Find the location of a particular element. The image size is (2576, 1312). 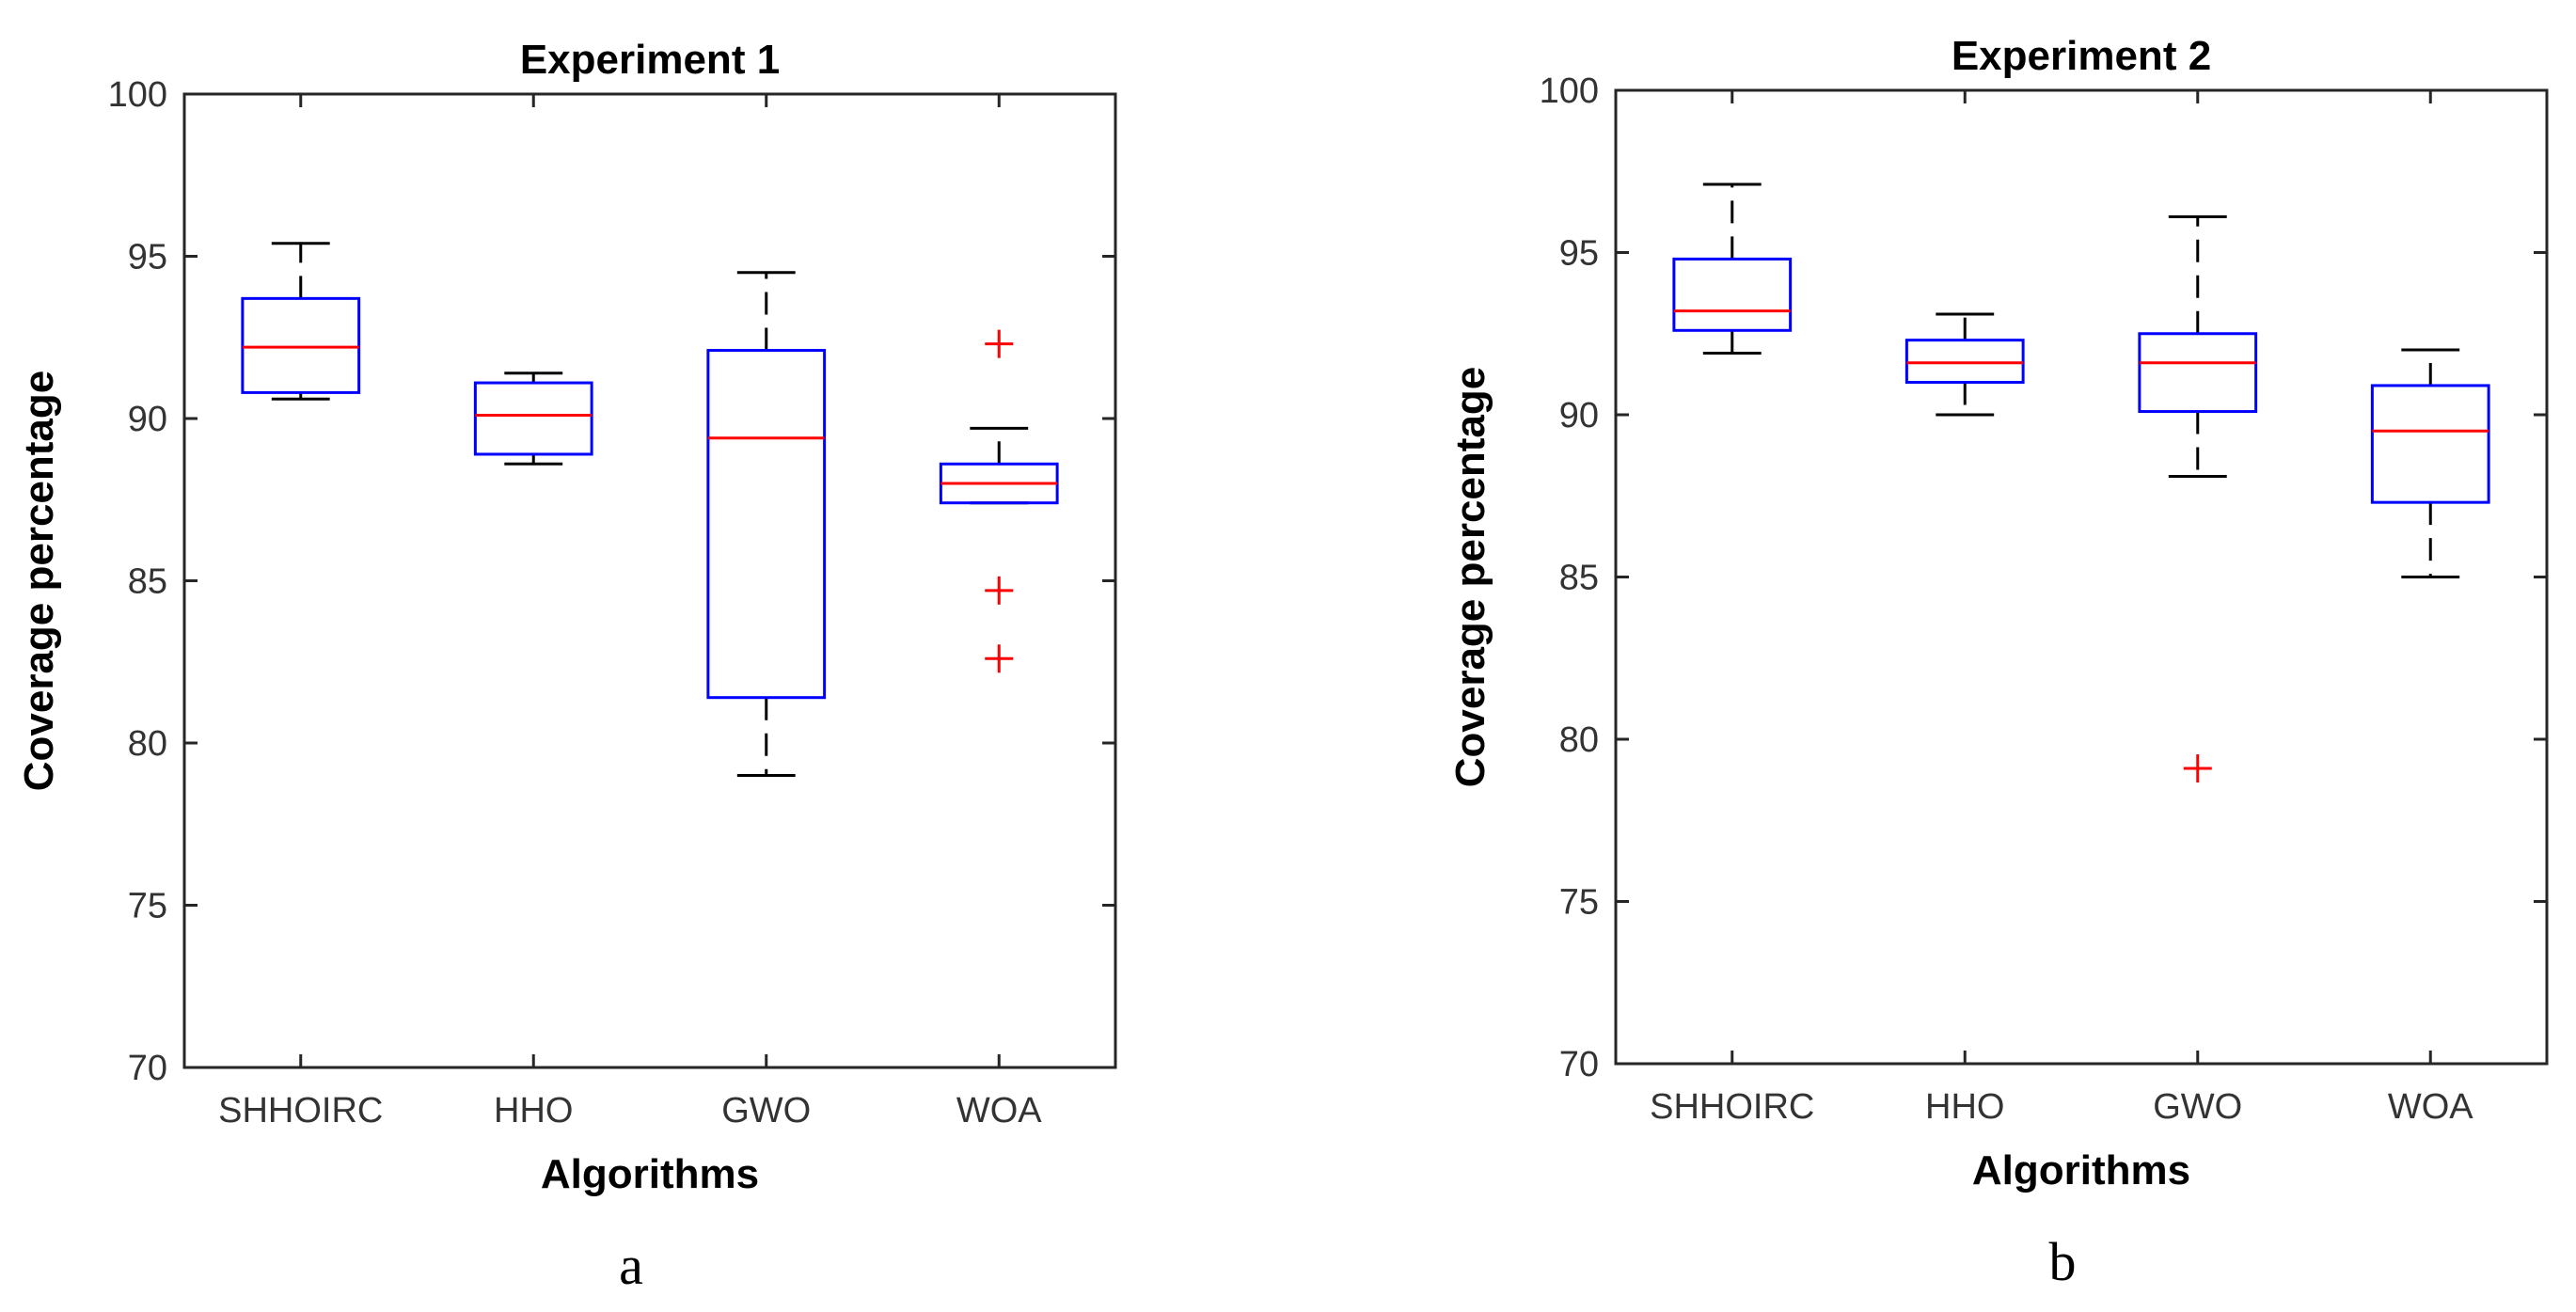

panel-label: b is located at coordinates (2063, 1261).